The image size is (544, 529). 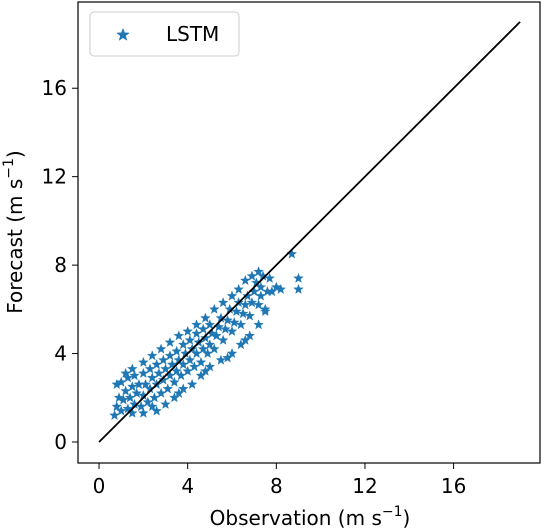 What do you see at coordinates (453, 486) in the screenshot?
I see `x-tick-label: 16` at bounding box center [453, 486].